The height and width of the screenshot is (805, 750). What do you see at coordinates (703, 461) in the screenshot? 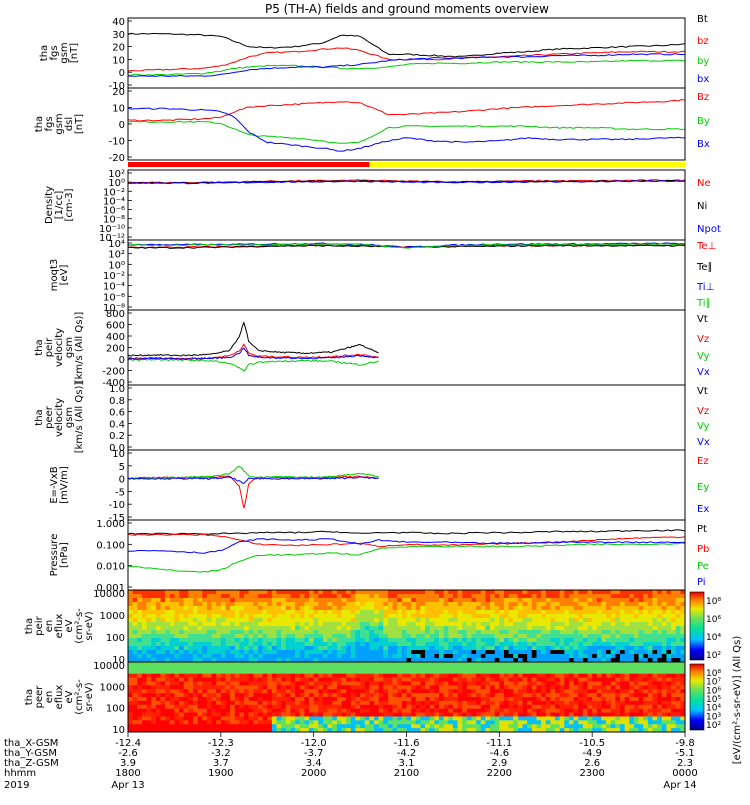
I see `legend-Ez: Ez` at bounding box center [703, 461].